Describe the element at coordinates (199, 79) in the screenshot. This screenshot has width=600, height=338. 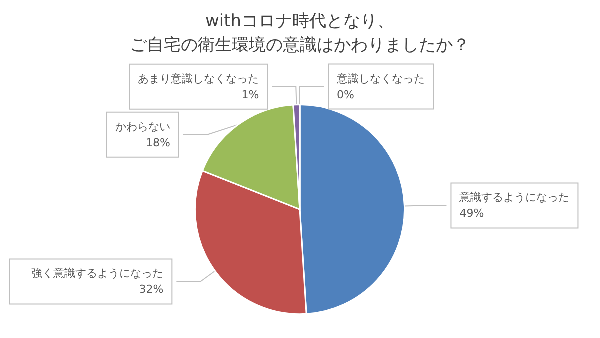
I see `slice-label: あまり意識しなくなった` at that location.